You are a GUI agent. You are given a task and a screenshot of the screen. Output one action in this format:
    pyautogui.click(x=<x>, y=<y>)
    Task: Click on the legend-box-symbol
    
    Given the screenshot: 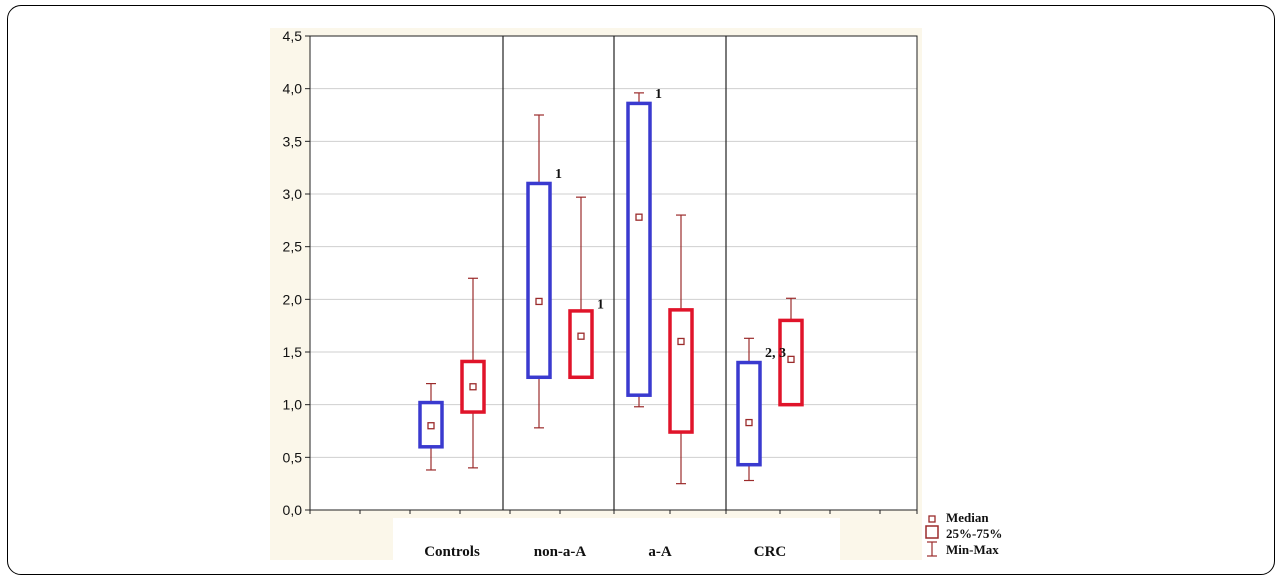 What is the action you would take?
    pyautogui.click(x=932, y=532)
    